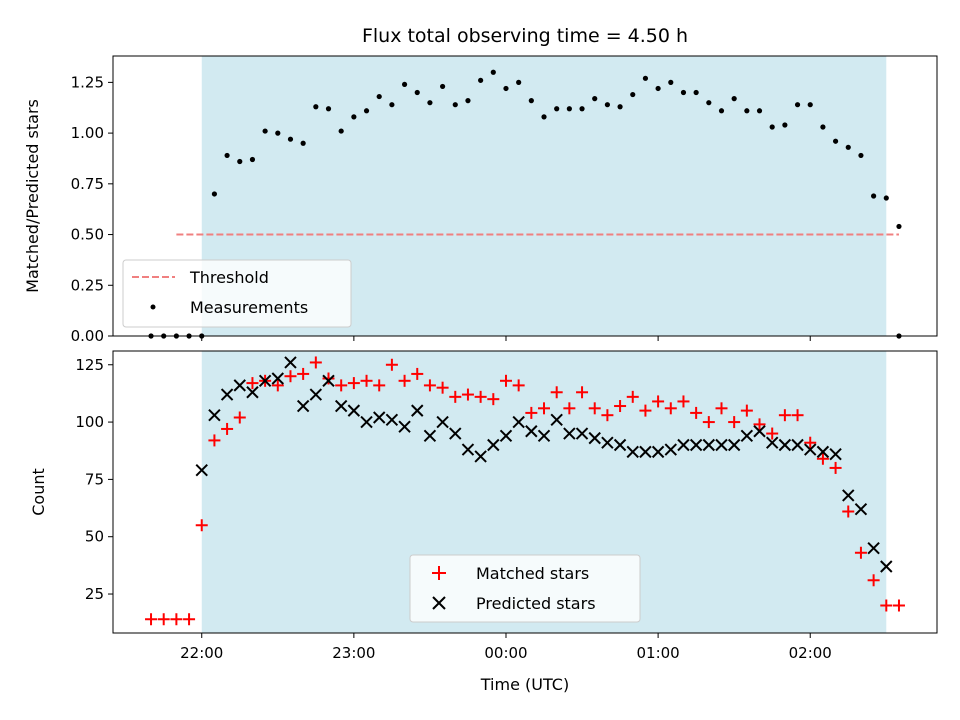 Image resolution: width=960 pixels, height=720 pixels. I want to click on y-tick-label: 50, so click(94, 537).